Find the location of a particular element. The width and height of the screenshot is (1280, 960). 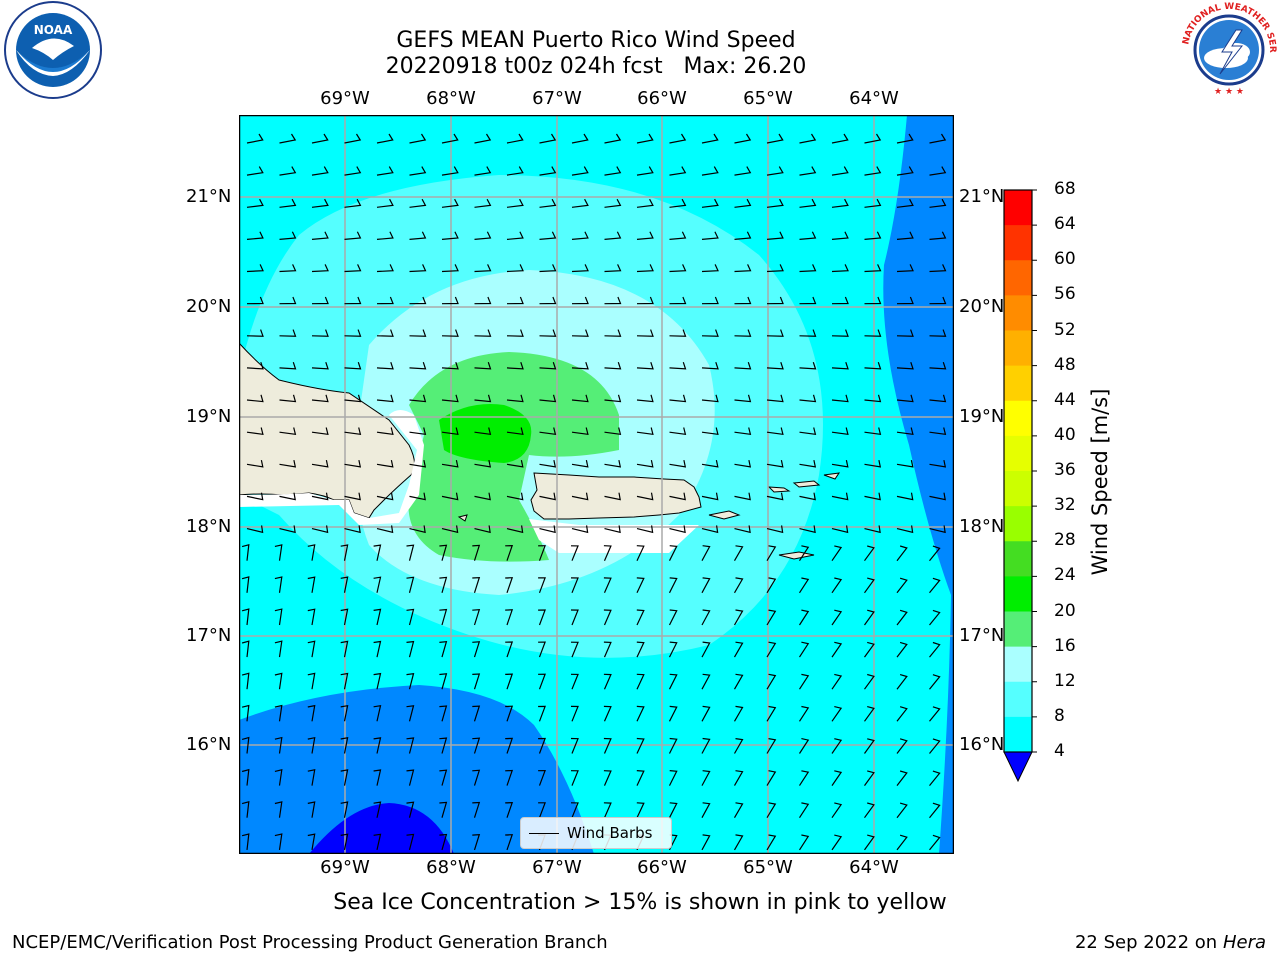

noaa-logo: NOAA is located at coordinates (53, 50).